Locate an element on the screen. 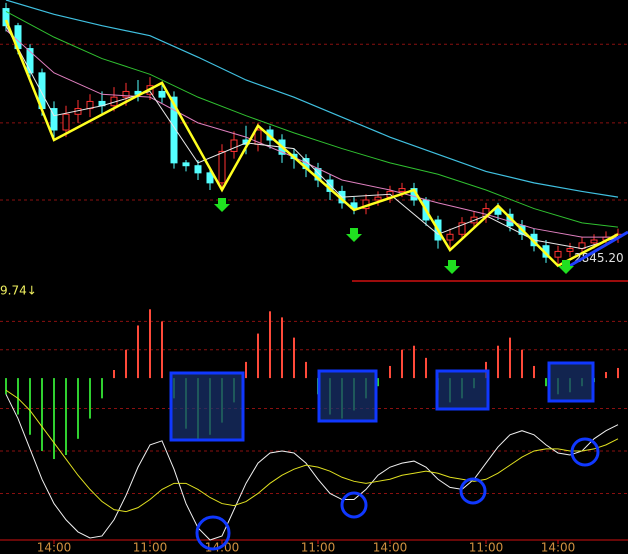 The height and width of the screenshot is (554, 628). price-annotation: 2845.20 is located at coordinates (599, 258).